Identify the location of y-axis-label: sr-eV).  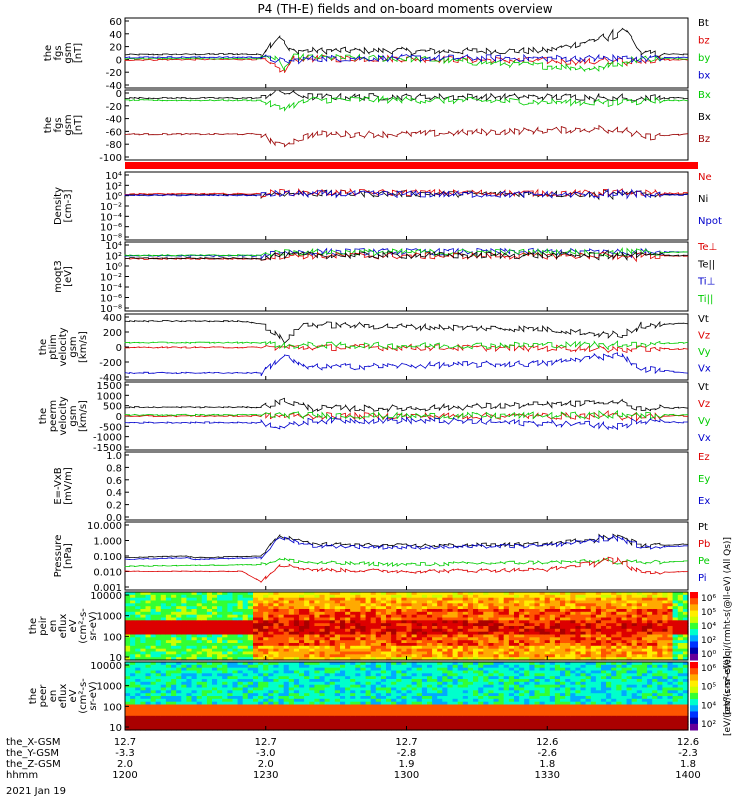
(93, 625).